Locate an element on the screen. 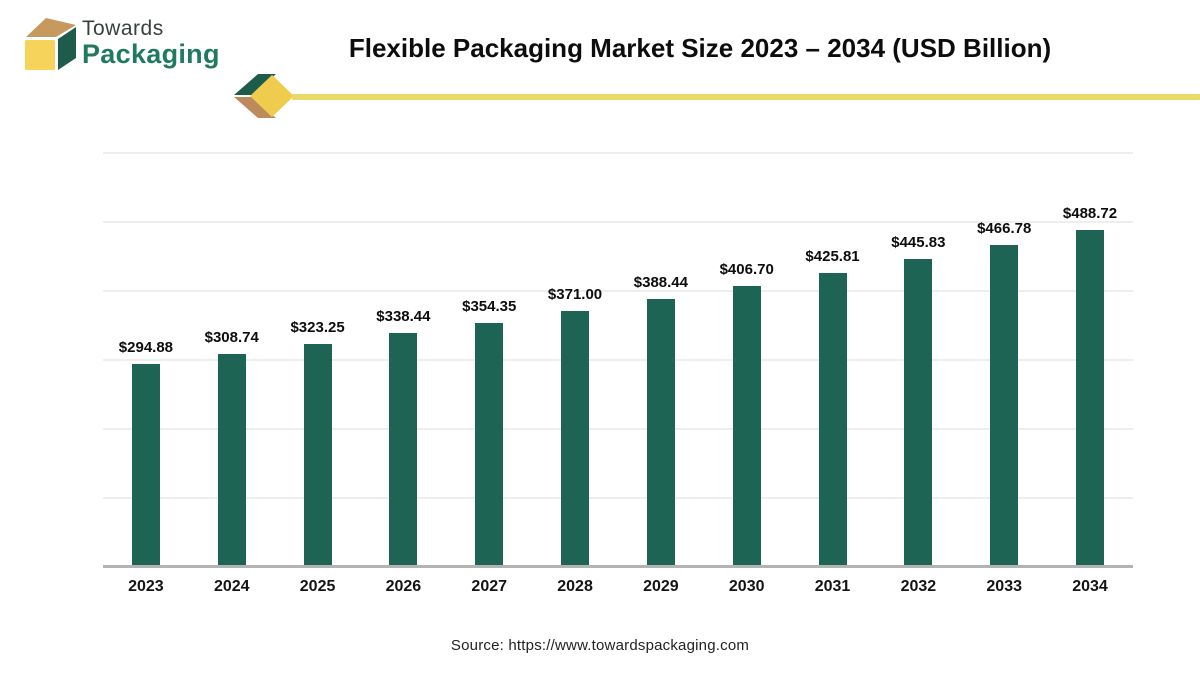 The width and height of the screenshot is (1200, 675). bar-column: $425.81 is located at coordinates (833, 360).